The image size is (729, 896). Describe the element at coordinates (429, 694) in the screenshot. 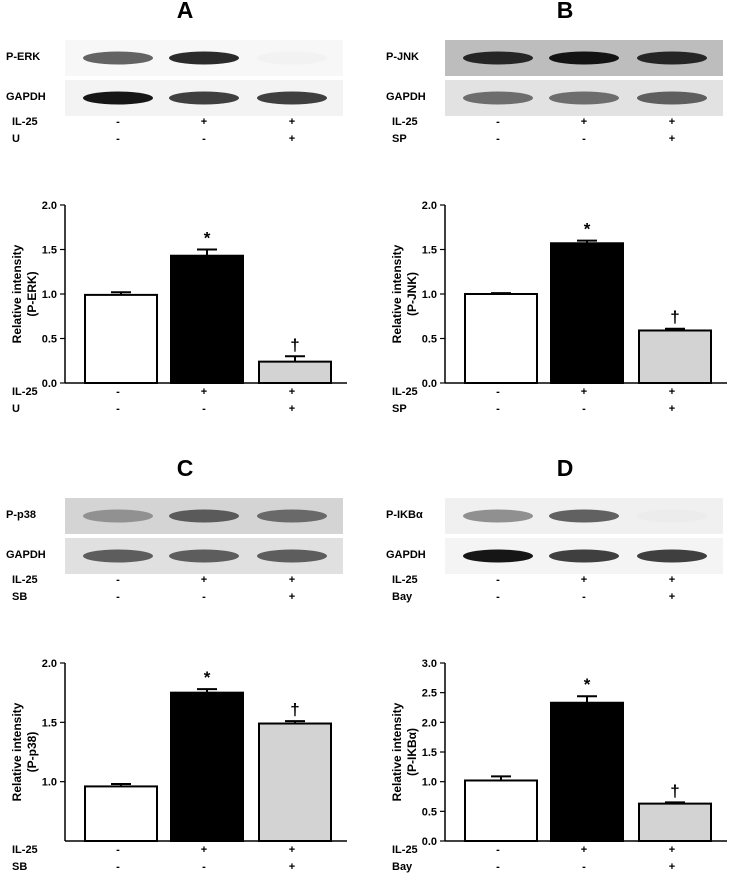

I see `y-tick-label: 2.5` at that location.